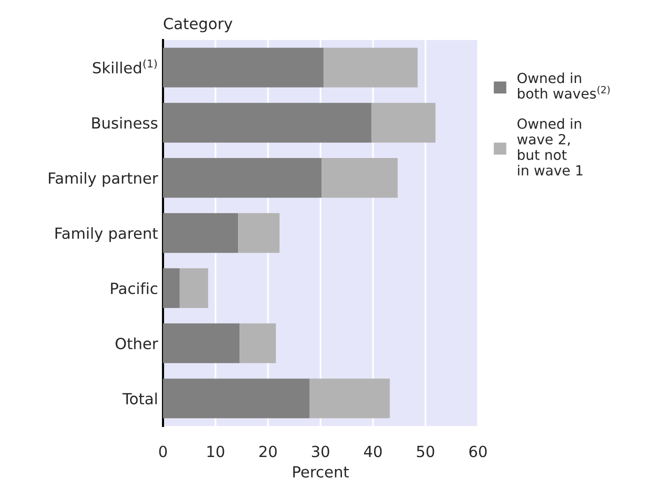  Describe the element at coordinates (137, 343) in the screenshot. I see `y-tick-label: Other` at that location.